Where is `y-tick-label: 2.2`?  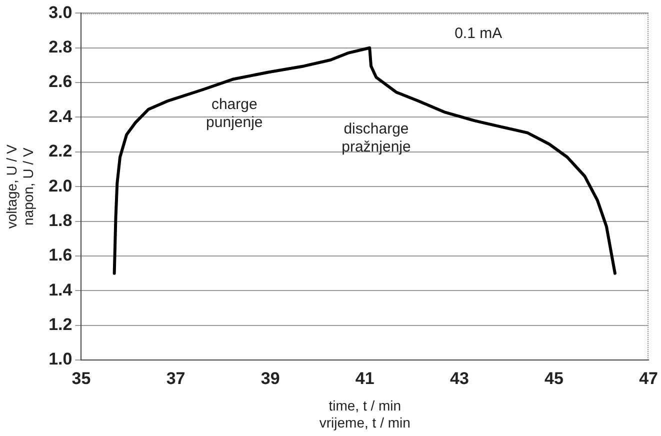
y-tick-label: 2.2 is located at coordinates (60, 151).